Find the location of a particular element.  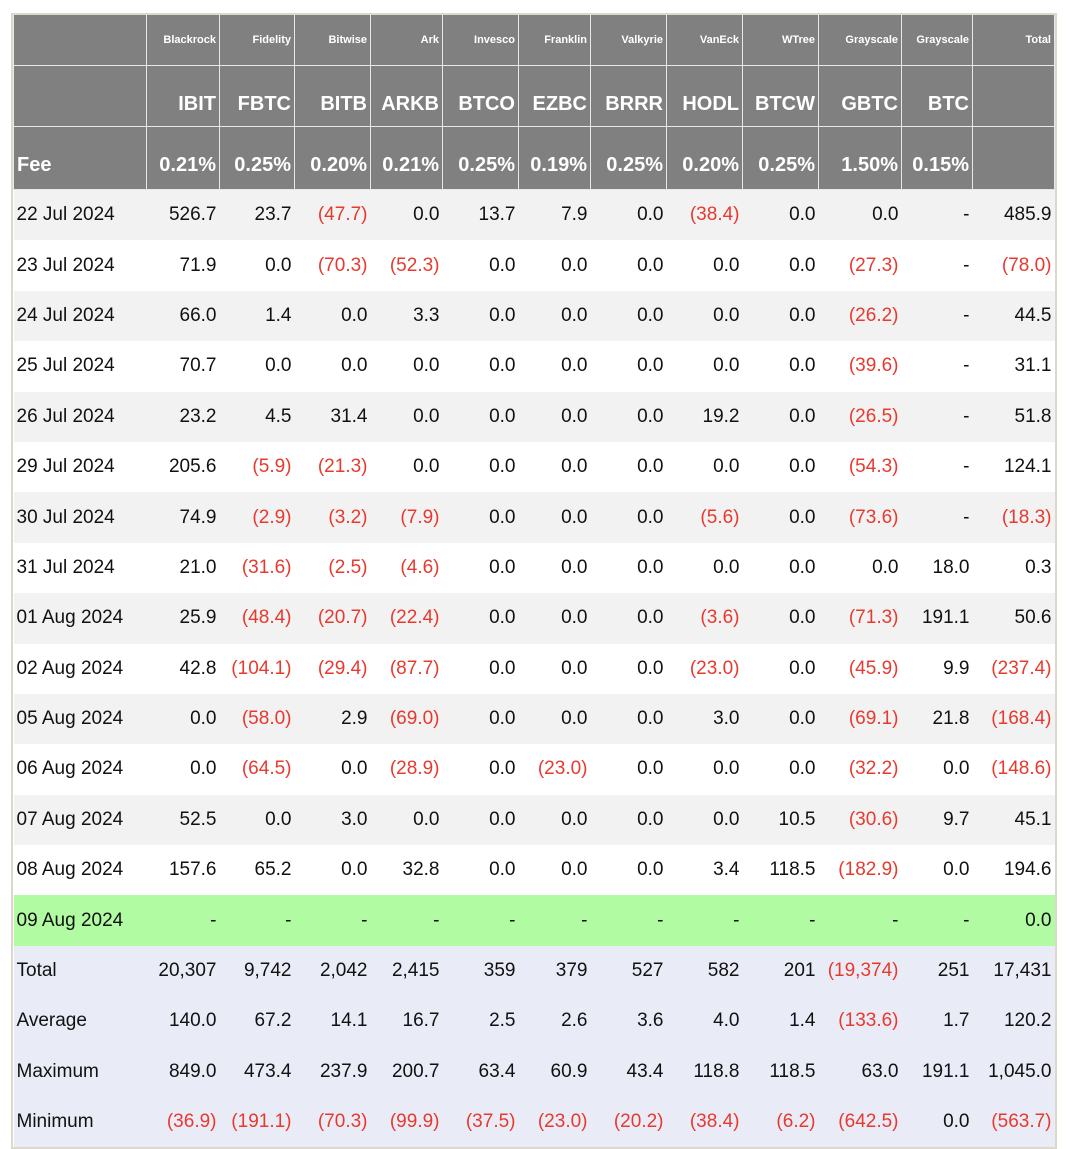

flow-value: 237.9 is located at coordinates (332, 1072).